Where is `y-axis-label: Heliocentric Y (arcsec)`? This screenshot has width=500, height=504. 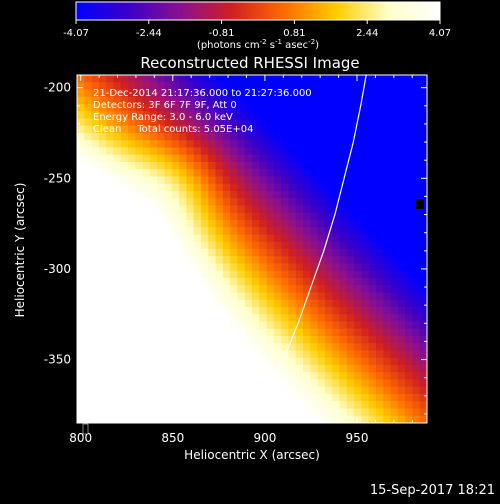 y-axis-label: Heliocentric Y (arcsec) is located at coordinates (20, 250).